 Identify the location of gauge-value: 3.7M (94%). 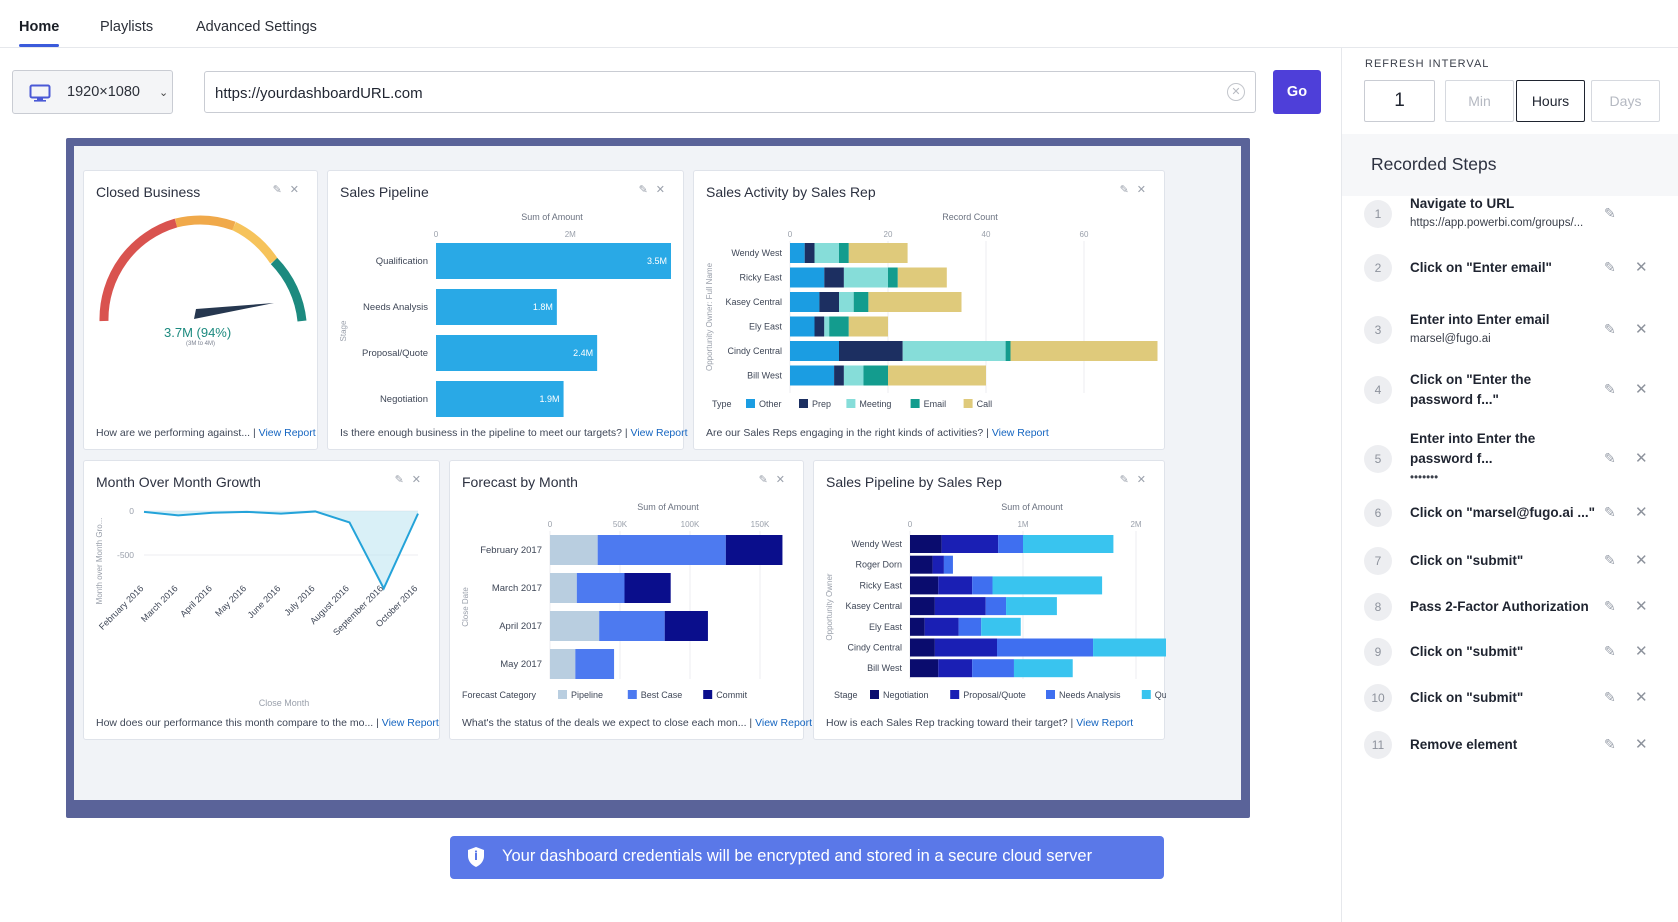
(198, 332).